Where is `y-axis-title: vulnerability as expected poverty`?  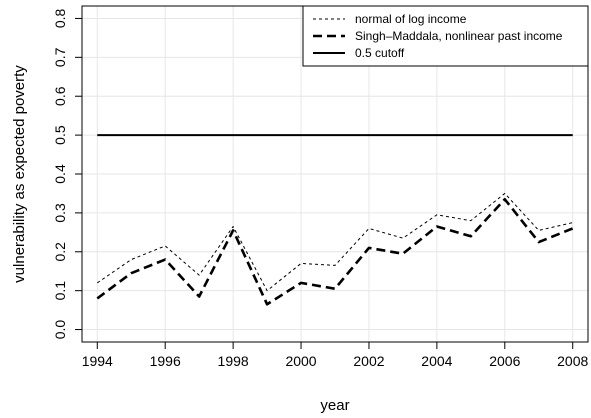
y-axis-title: vulnerability as expected poverty is located at coordinates (19, 174).